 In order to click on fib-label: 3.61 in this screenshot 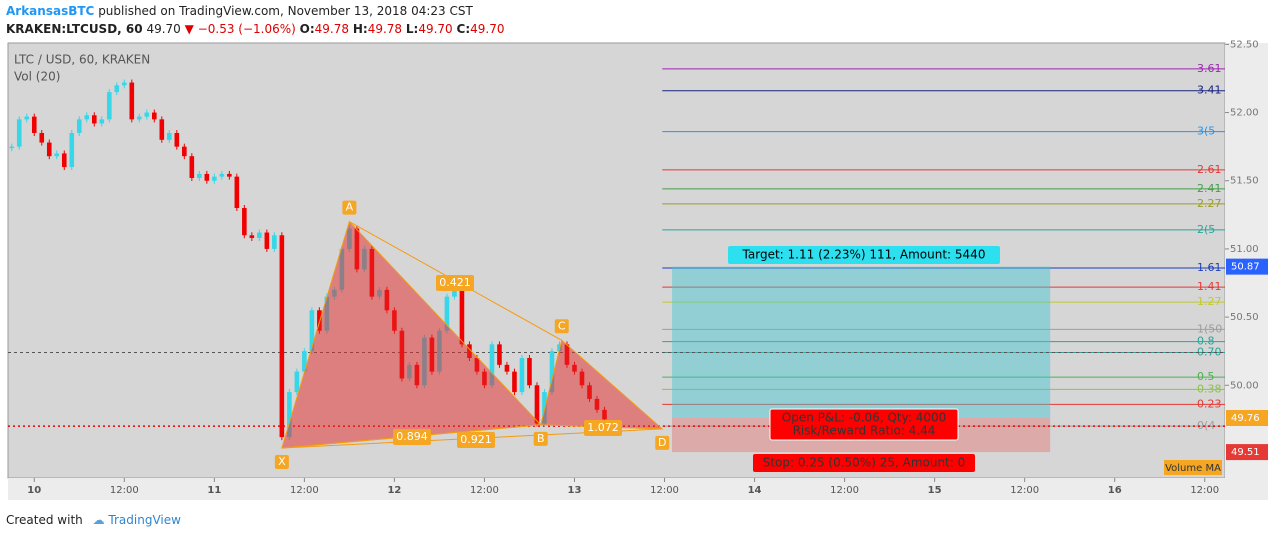, I will do `click(1209, 68)`.